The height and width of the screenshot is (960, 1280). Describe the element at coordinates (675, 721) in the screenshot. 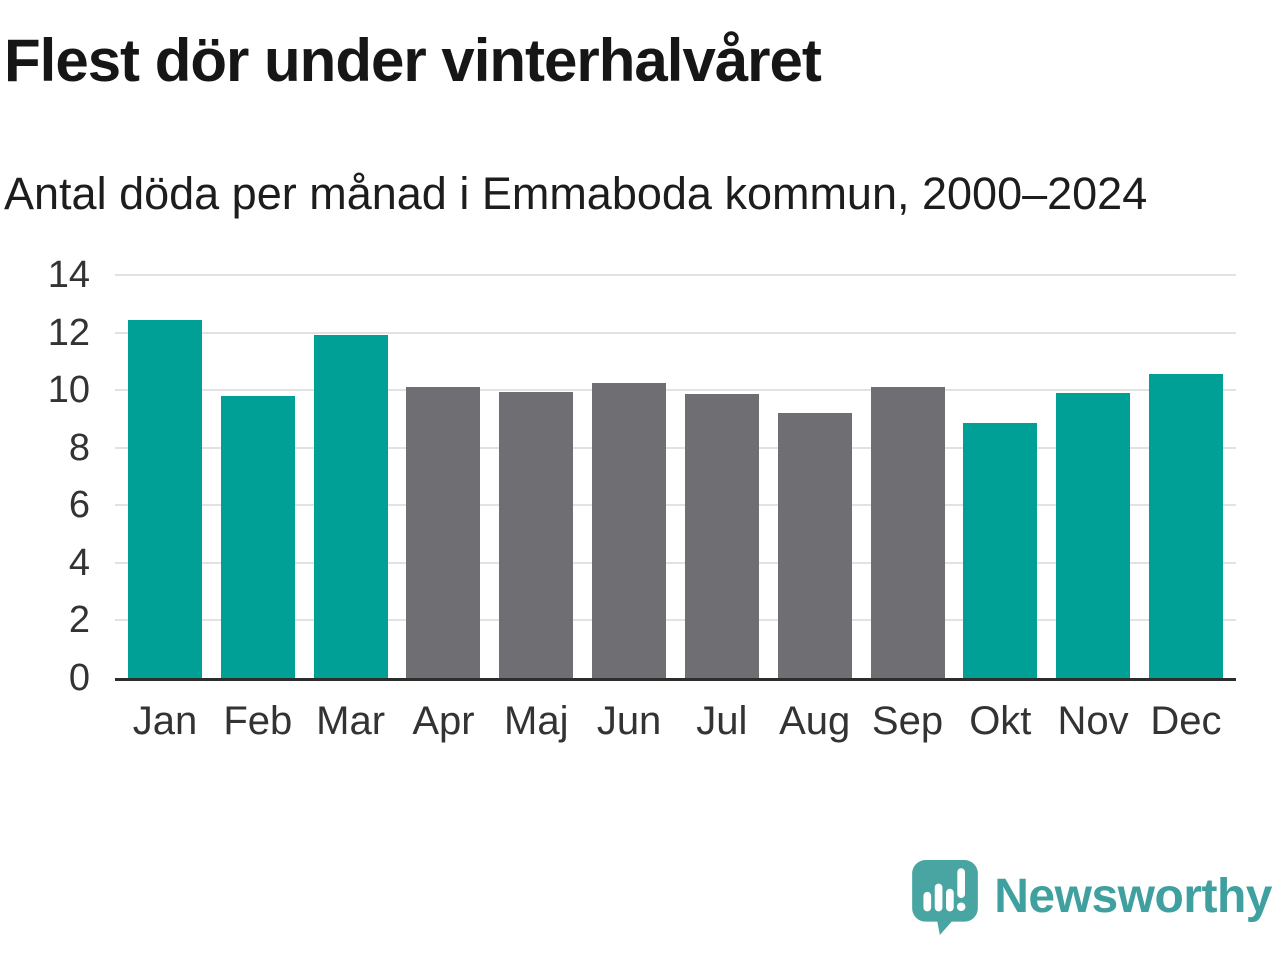

I see `x-axis: Jan Feb Mar Apr Maj Jun Jul Aug Sep Okt Nov Dec` at that location.